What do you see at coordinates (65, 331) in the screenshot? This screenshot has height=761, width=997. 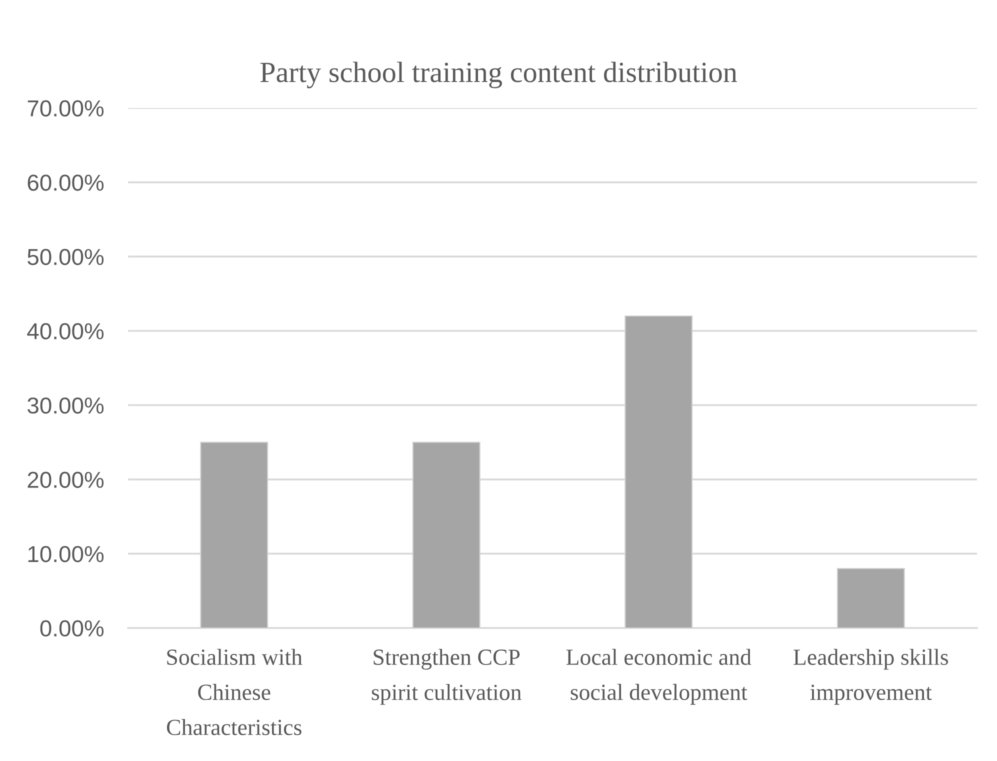 I see `y-tick-label: 40.00%` at bounding box center [65, 331].